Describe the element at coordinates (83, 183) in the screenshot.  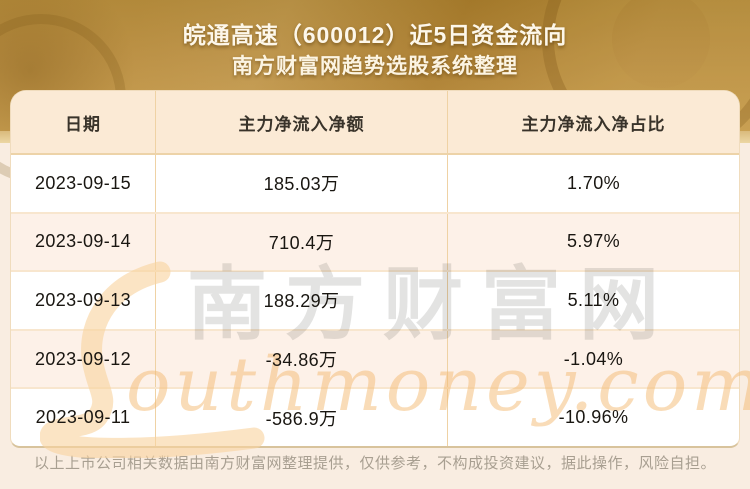
I see `cell-date: 2023-09-15` at that location.